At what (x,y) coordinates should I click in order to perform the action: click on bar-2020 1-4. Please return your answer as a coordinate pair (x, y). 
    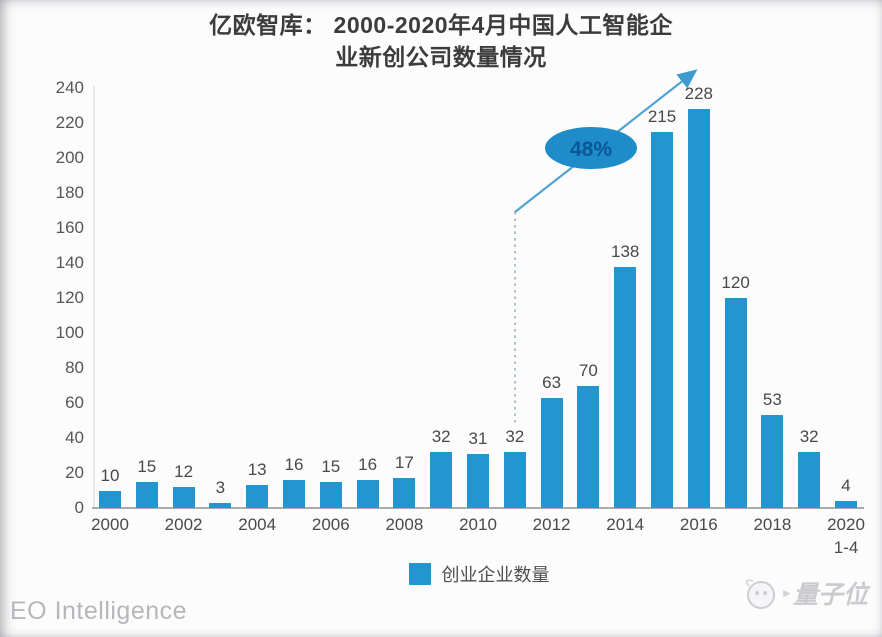
    Looking at the image, I should click on (846, 504).